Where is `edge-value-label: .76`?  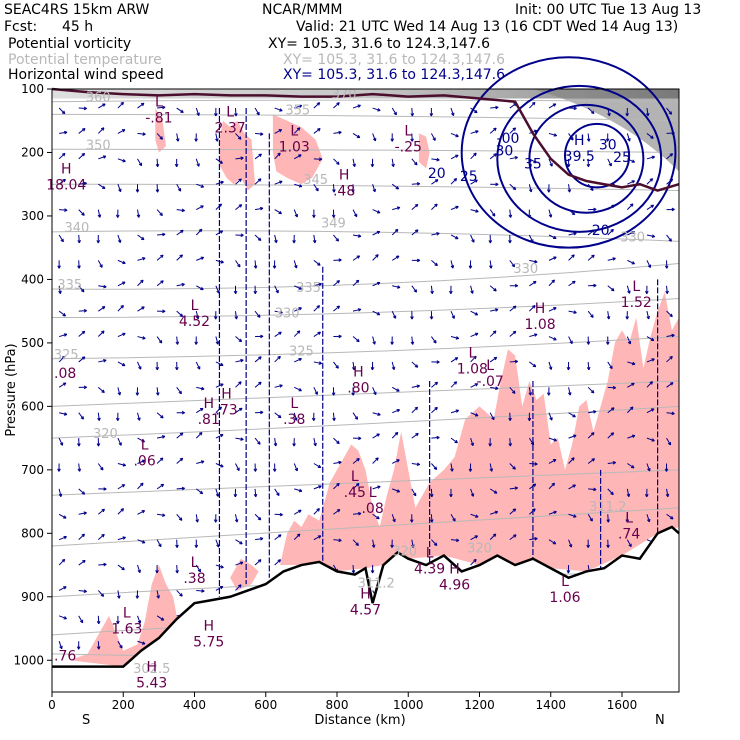
edge-value-label: .76 is located at coordinates (65, 656).